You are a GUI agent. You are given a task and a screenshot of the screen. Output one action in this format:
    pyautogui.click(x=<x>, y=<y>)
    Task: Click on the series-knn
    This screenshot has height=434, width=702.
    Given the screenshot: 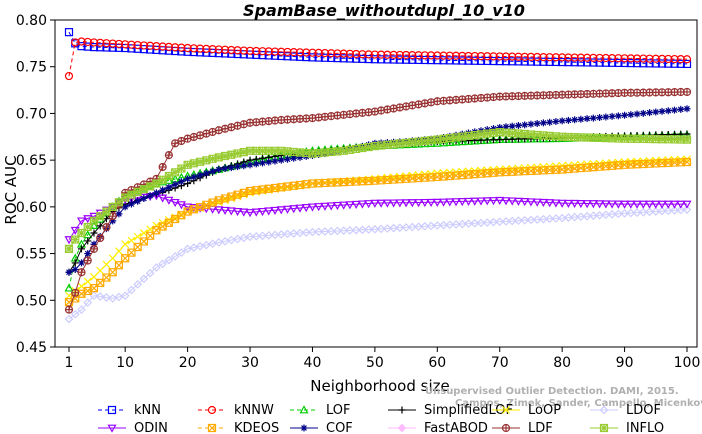 What is the action you would take?
    pyautogui.click(x=378, y=48)
    